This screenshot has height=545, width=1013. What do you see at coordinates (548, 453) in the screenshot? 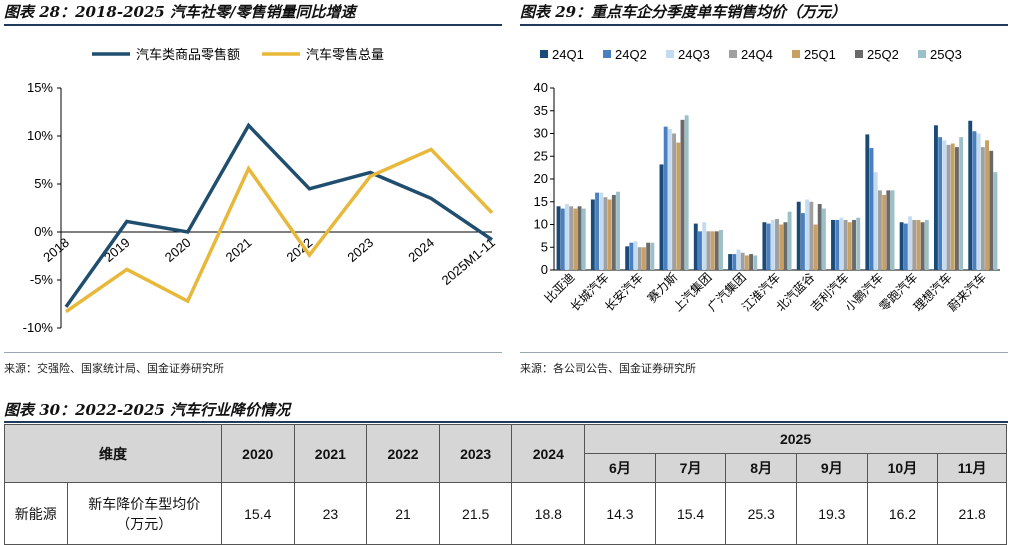
I see `header-year: 2024` at bounding box center [548, 453].